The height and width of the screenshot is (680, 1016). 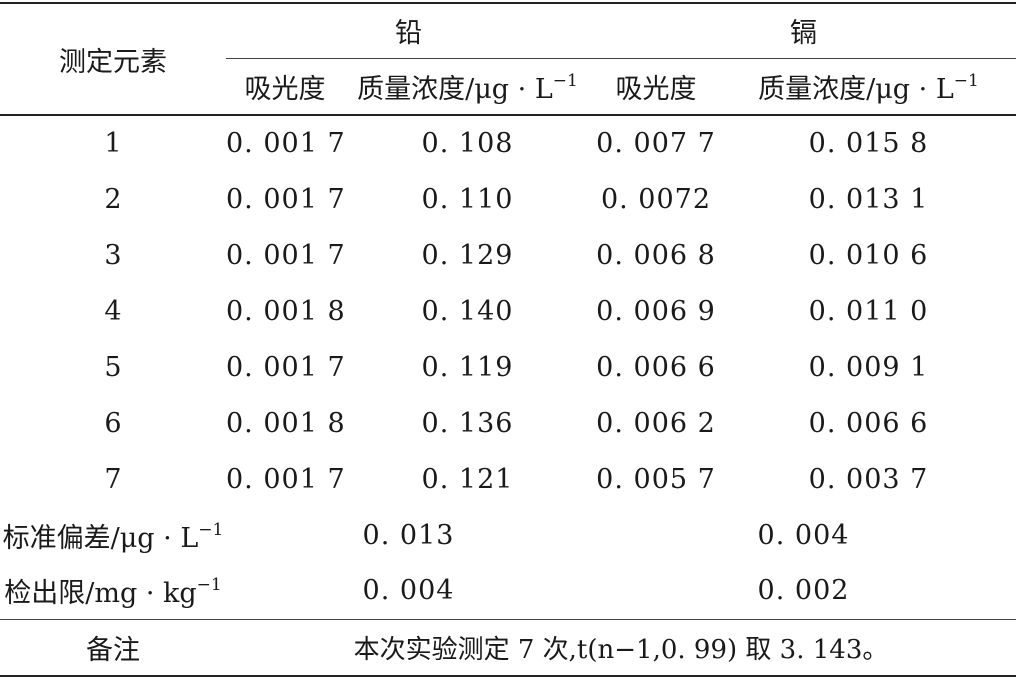 I want to click on lead-concentration: 0. 121, so click(x=467, y=479).